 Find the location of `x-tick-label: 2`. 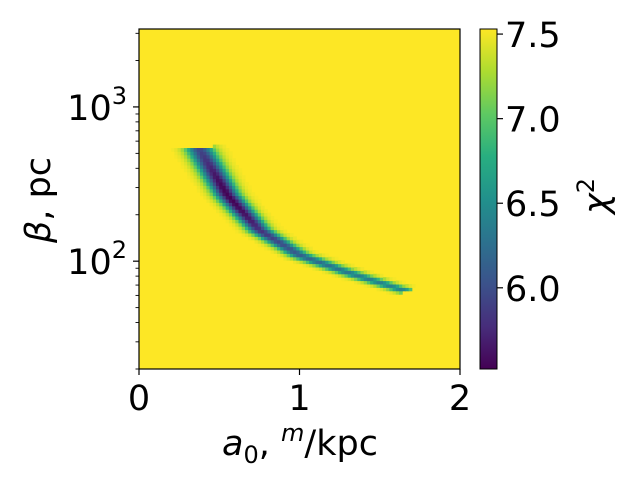

x-tick-label: 2 is located at coordinates (460, 399).